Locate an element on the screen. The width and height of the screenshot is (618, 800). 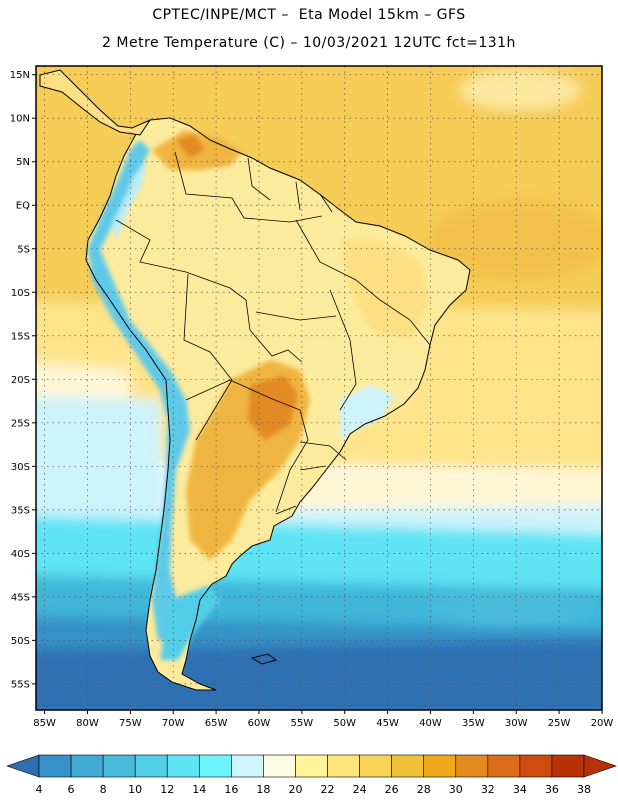
land-andes-mild is located at coordinates (129, 200).